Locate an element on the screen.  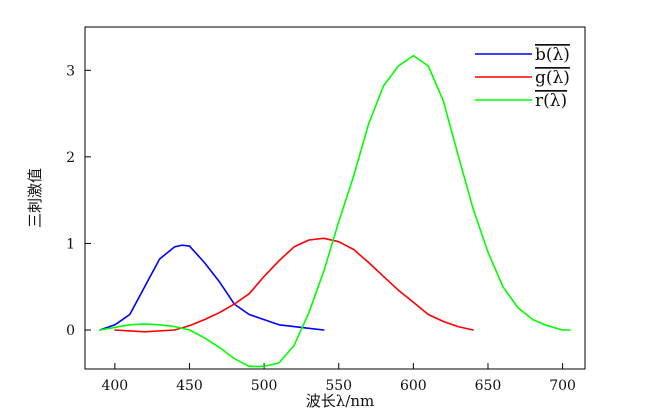
y-tick-label: 1 is located at coordinates (70, 244).